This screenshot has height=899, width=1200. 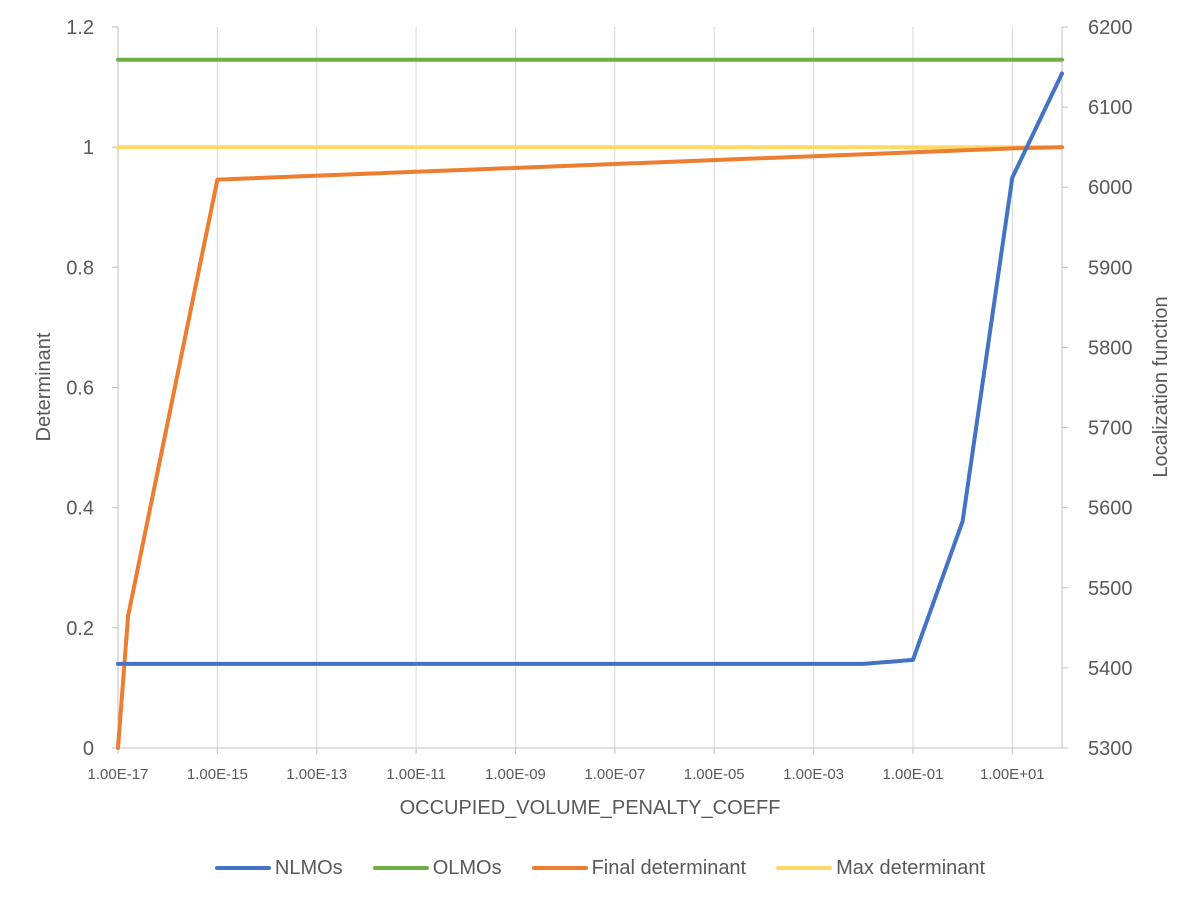 I want to click on x-tick-label-4: 1.00E-09, so click(x=515, y=774).